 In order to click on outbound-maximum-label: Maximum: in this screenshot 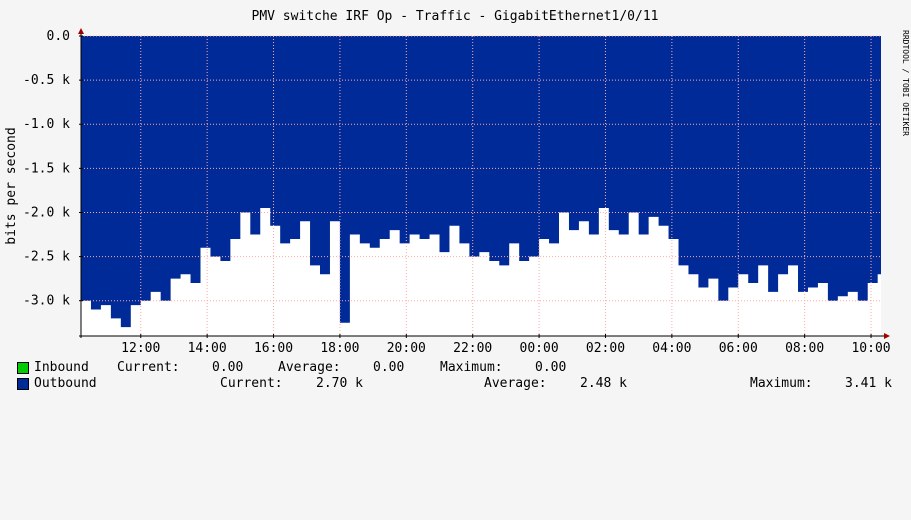, I will do `click(781, 383)`.